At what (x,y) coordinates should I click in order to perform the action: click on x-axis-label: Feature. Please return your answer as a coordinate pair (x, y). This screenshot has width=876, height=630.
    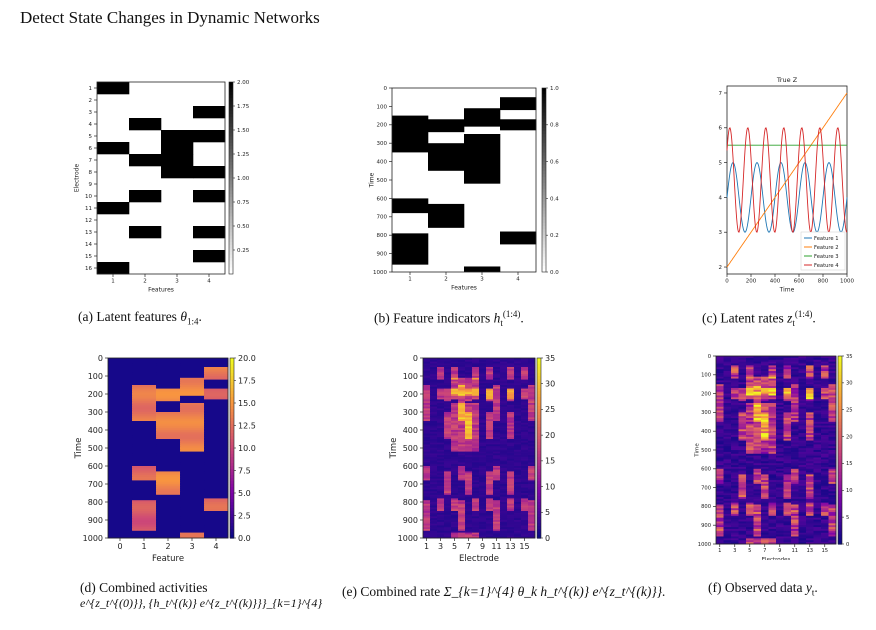
    Looking at the image, I should click on (168, 558).